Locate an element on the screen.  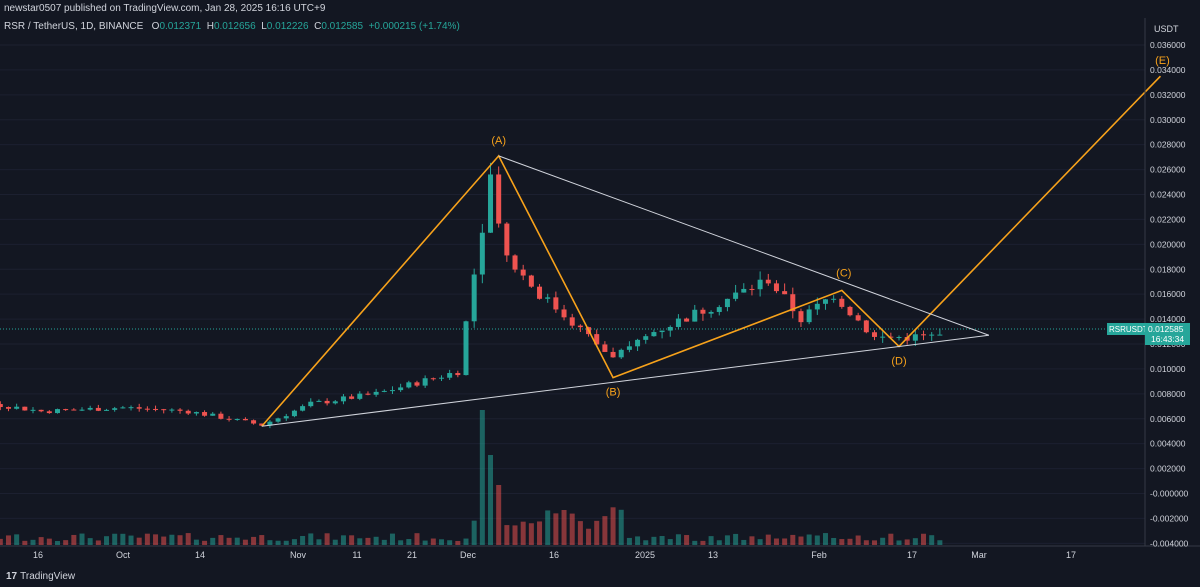
price-tick-label: 0.002000 is located at coordinates (1168, 469).